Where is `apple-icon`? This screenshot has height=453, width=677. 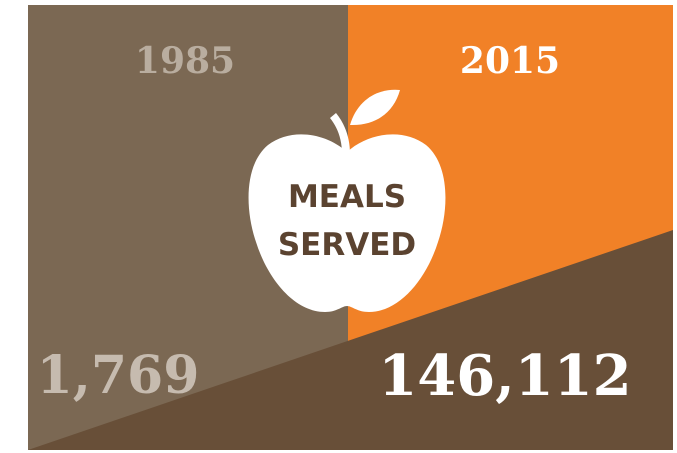 apple-icon is located at coordinates (347, 200).